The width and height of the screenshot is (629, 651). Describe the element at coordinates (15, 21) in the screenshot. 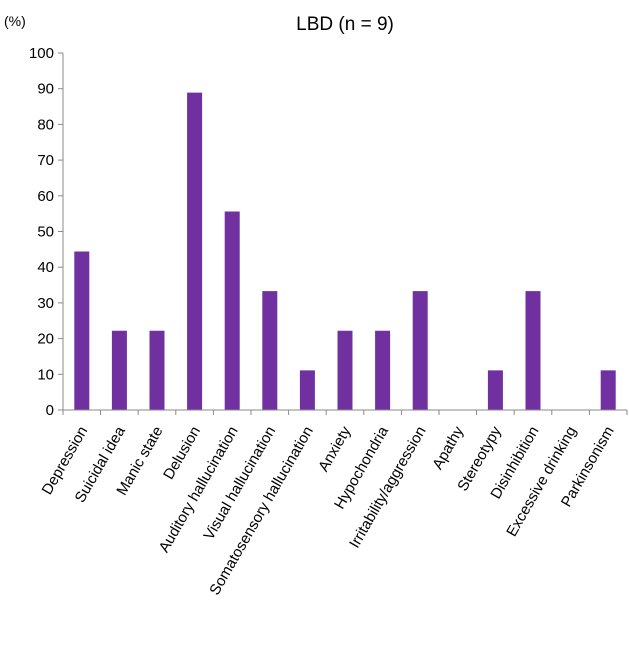

I see `y-axis-unit-label: (%)` at that location.